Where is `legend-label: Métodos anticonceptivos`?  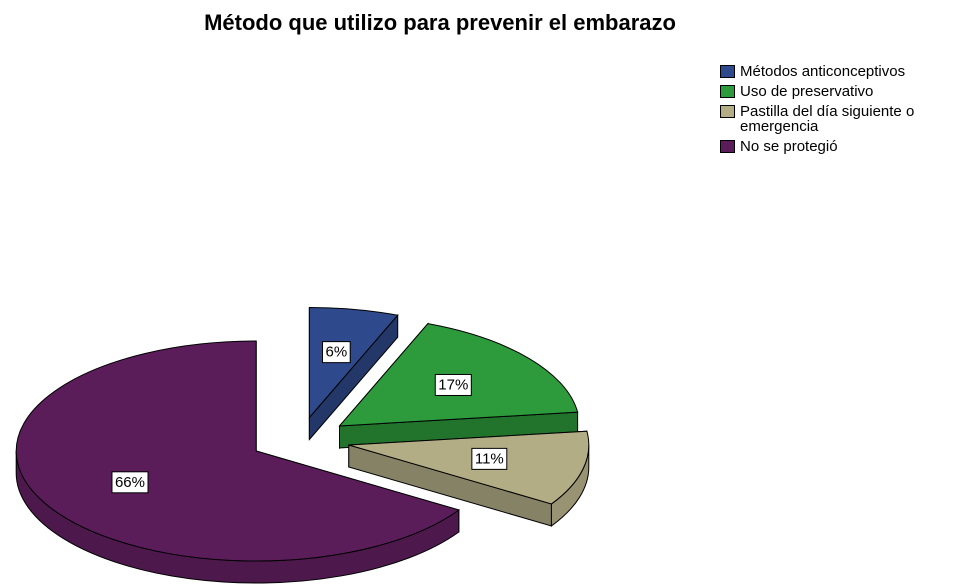 legend-label: Métodos anticonceptivos is located at coordinates (823, 71).